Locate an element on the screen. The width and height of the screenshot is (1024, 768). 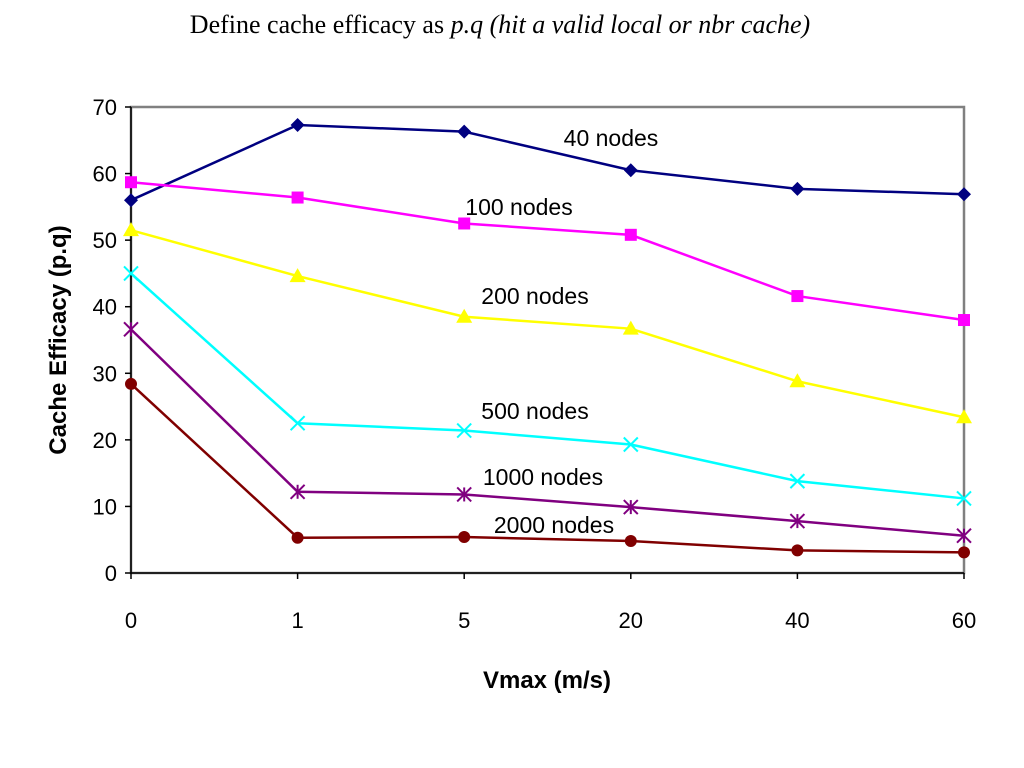
x-tick-label: 0 is located at coordinates (131, 620).